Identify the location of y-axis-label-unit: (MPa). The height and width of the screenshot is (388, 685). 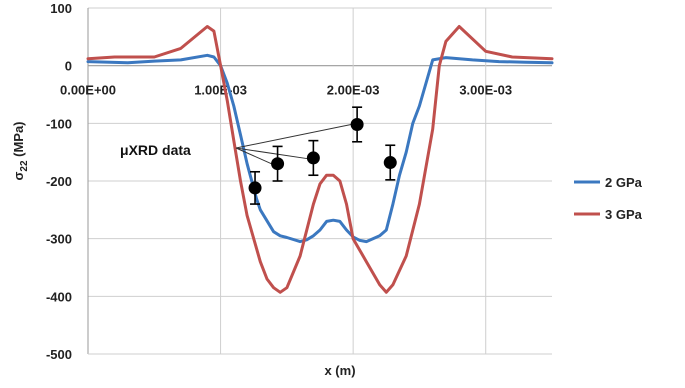
(18, 140).